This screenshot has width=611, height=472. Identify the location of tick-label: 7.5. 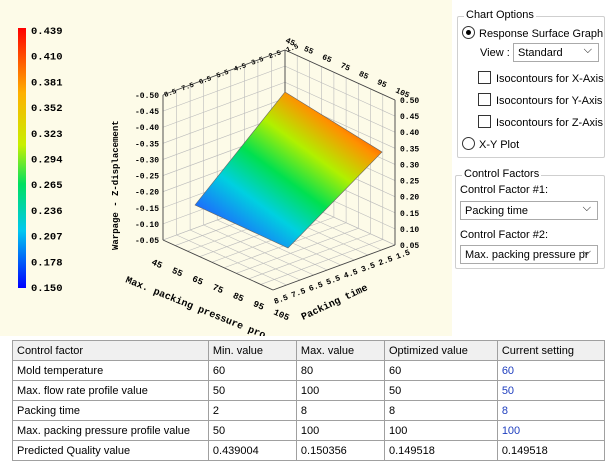
(188, 88).